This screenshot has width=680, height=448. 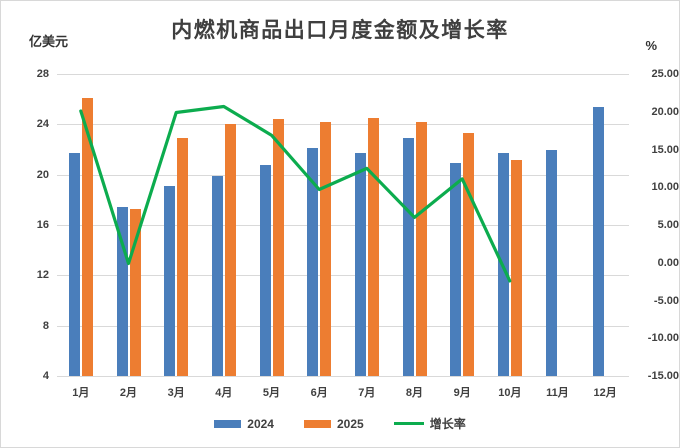 I want to click on bar-2025-10月, so click(x=516, y=267).